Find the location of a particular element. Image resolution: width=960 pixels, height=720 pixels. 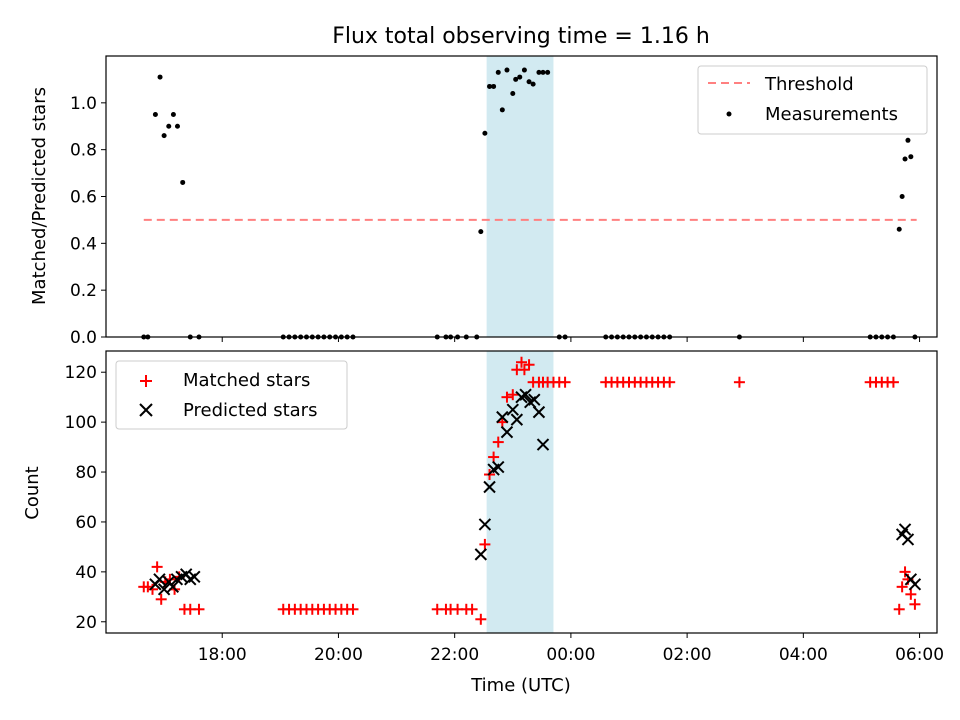

bottom-legend: Matched stars Predicted stars is located at coordinates (231, 395).